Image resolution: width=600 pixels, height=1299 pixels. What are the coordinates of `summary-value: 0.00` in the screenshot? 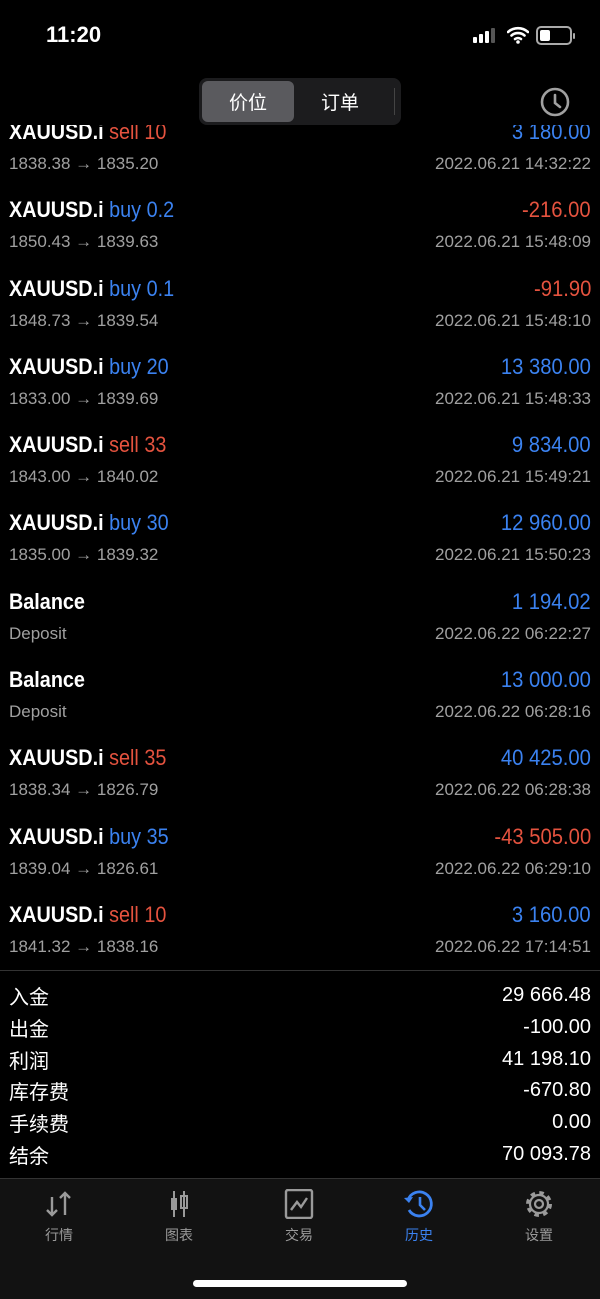 It's located at (571, 1122).